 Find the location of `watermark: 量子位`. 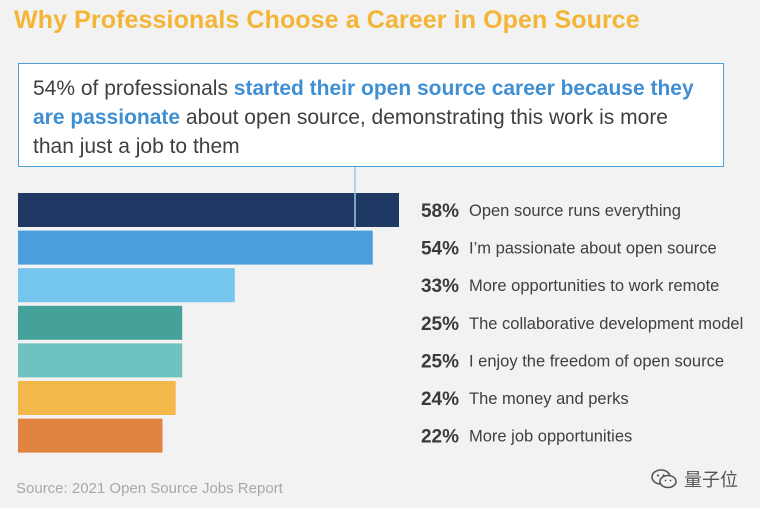

watermark: 量子位 is located at coordinates (694, 479).